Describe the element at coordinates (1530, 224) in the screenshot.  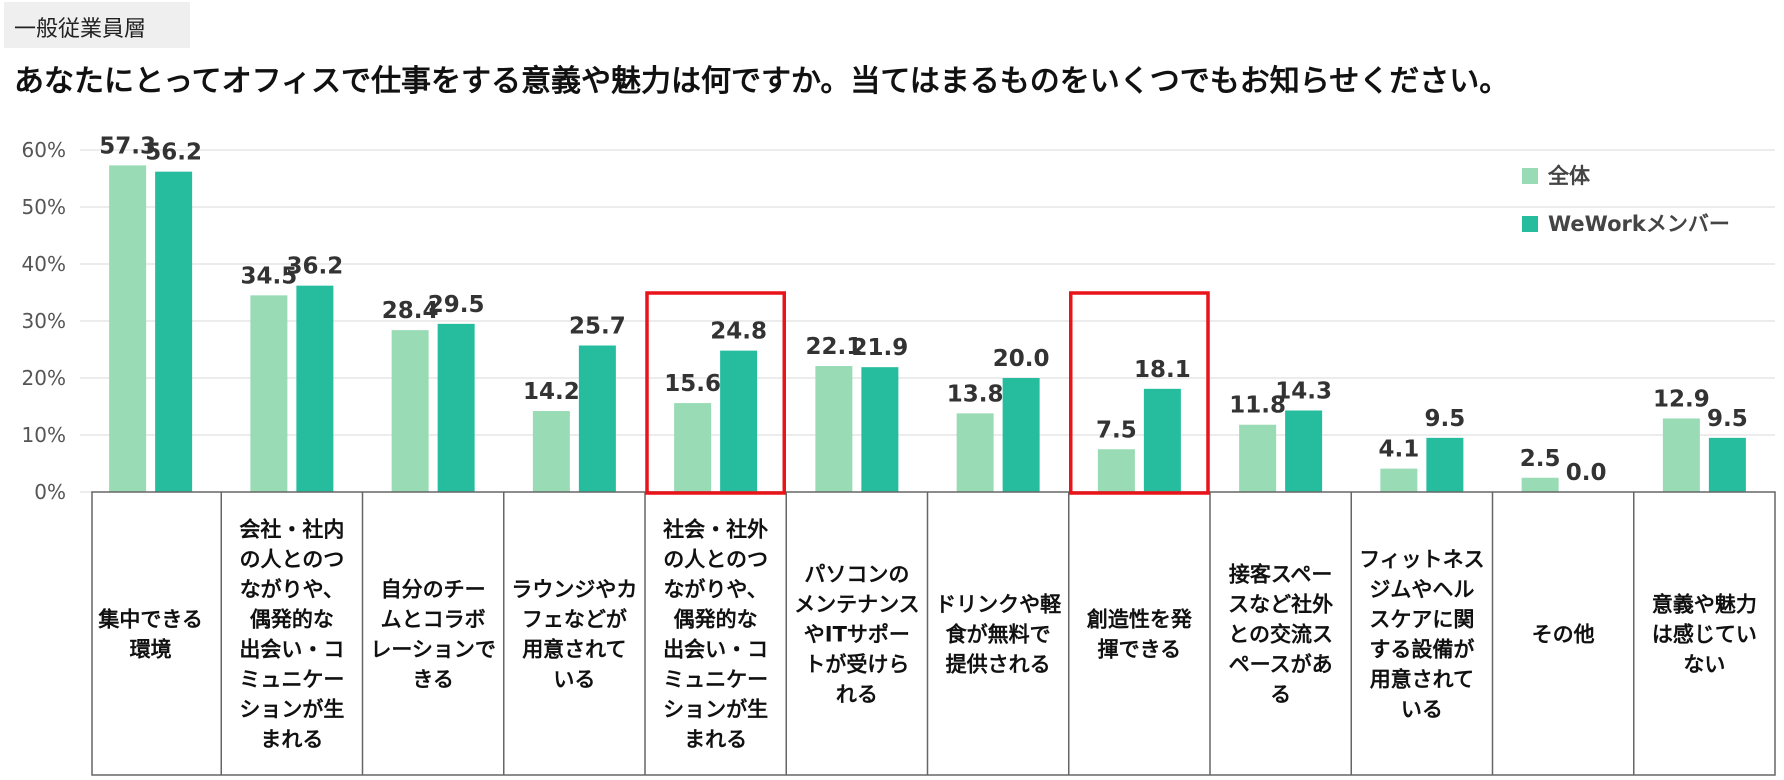
I see `legend-swatch-wework` at that location.